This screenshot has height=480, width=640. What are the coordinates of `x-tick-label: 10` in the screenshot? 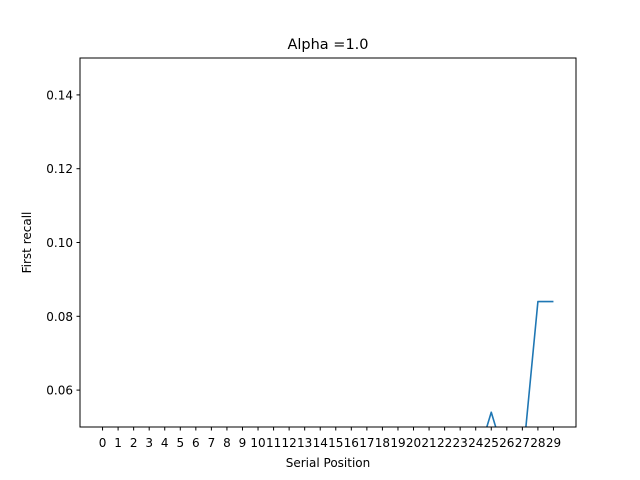 It's located at (257, 443).